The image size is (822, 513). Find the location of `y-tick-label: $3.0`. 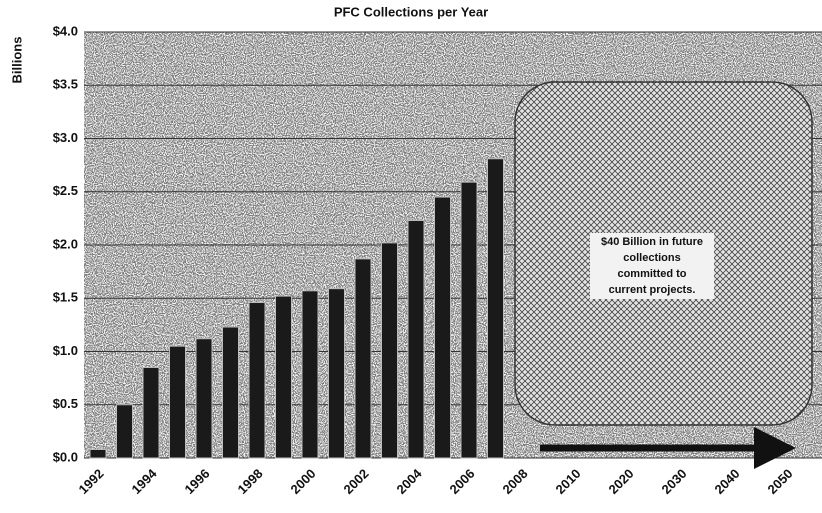

y-tick-label: $3.0 is located at coordinates (65, 137).